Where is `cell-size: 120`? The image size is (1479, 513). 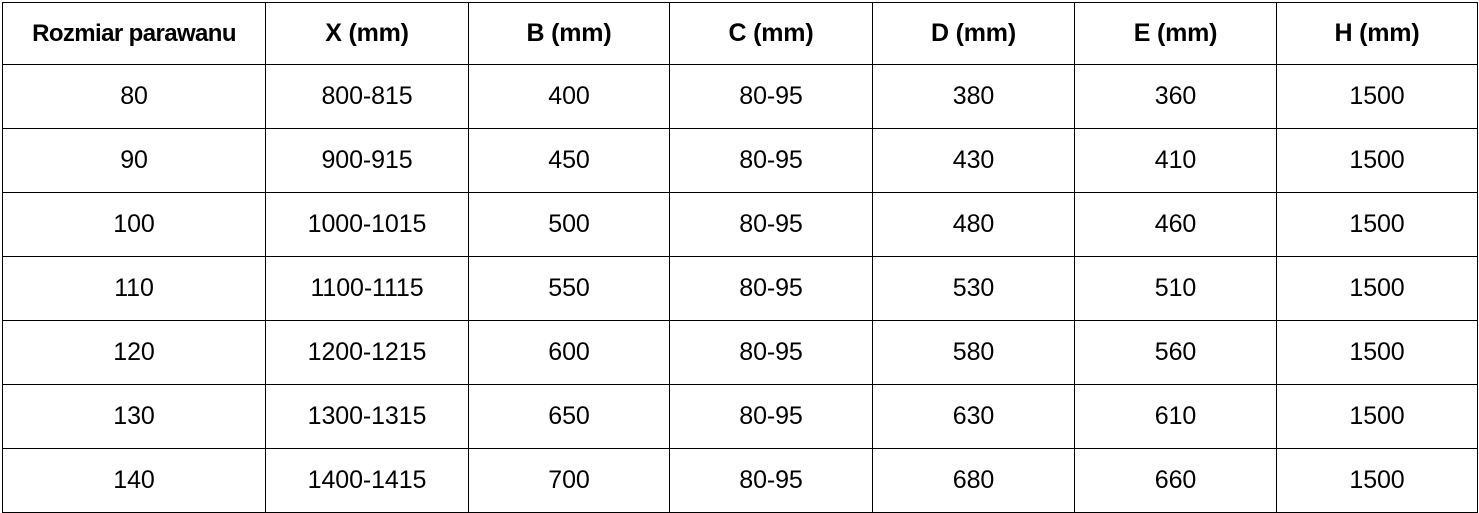
cell-size: 120 is located at coordinates (134, 352).